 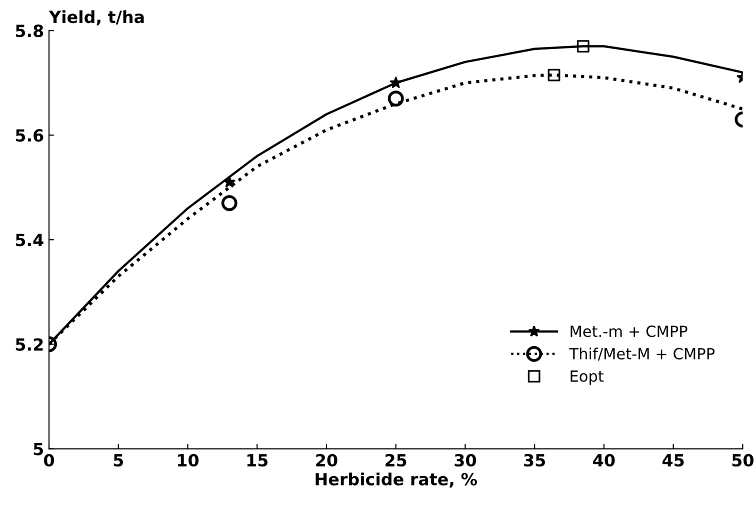 I want to click on x-tick-label: 0, so click(x=49, y=460).